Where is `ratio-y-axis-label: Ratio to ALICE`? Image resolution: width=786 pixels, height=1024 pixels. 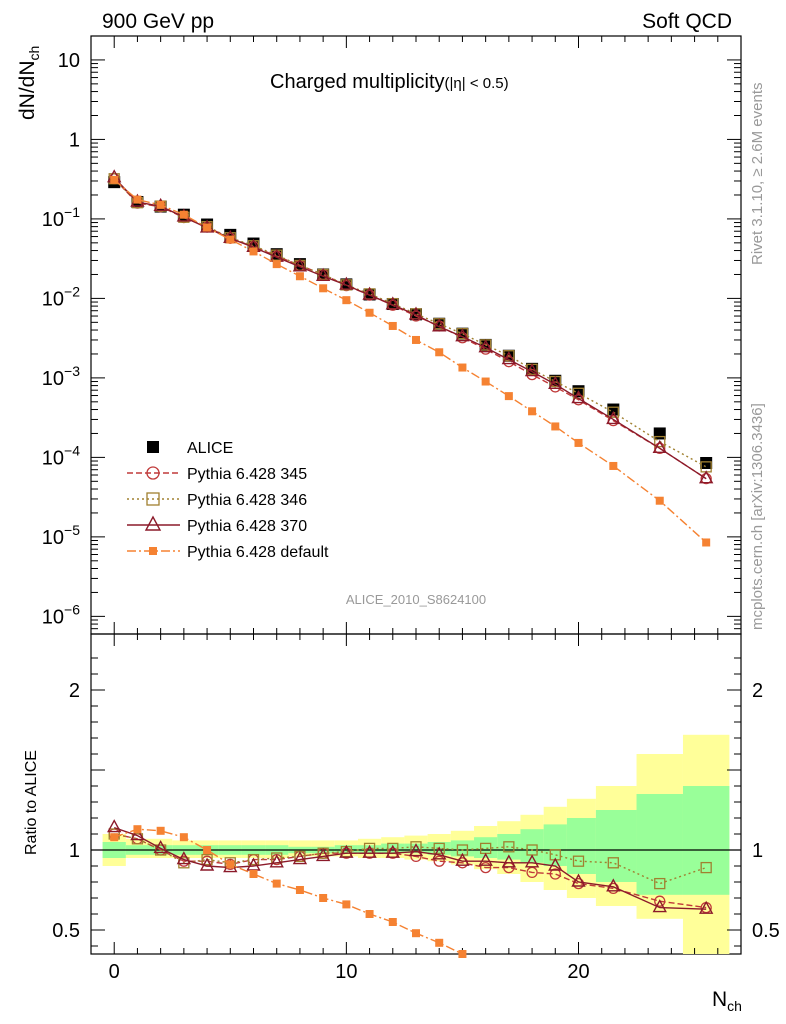
ratio-y-axis-label: Ratio to ALICE is located at coordinates (31, 802).